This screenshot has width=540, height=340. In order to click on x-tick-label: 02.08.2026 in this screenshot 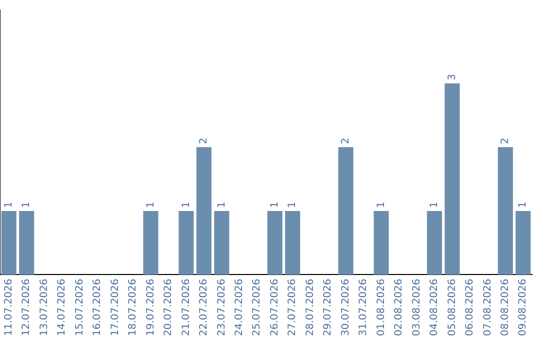, I will do `click(399, 307)`.